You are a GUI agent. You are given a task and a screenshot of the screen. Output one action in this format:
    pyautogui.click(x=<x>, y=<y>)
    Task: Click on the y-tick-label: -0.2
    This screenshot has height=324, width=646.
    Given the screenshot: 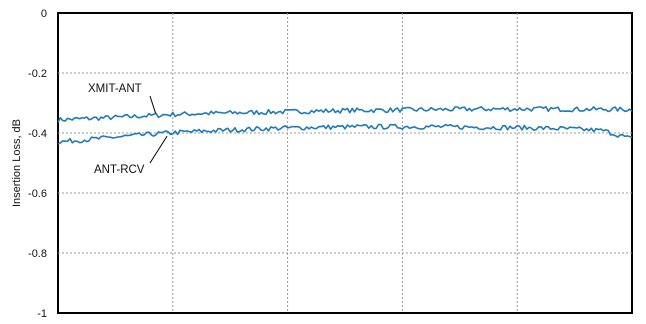 What is the action you would take?
    pyautogui.click(x=37, y=74)
    